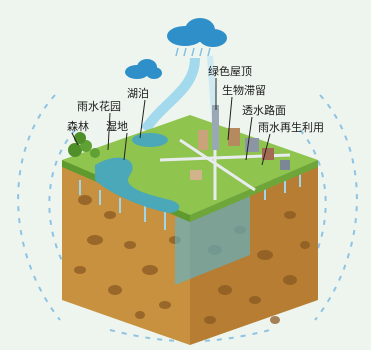  What do you see at coordinates (230, 71) in the screenshot?
I see `label-green-roof: 绿色屋顶` at bounding box center [230, 71].